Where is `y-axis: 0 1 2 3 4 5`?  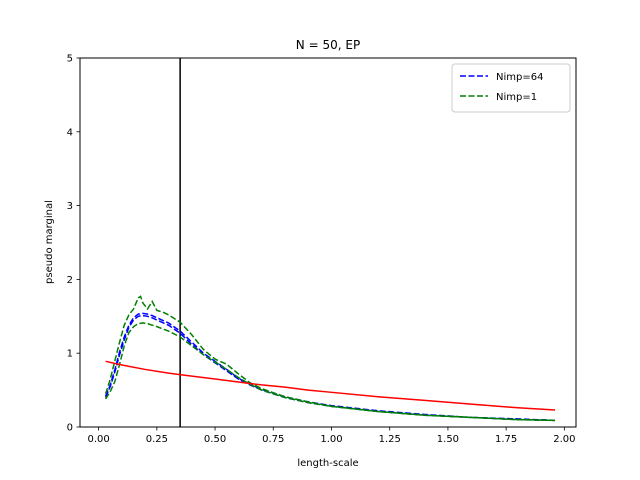
y-axis: 0 1 2 3 4 5 is located at coordinates (73, 244).